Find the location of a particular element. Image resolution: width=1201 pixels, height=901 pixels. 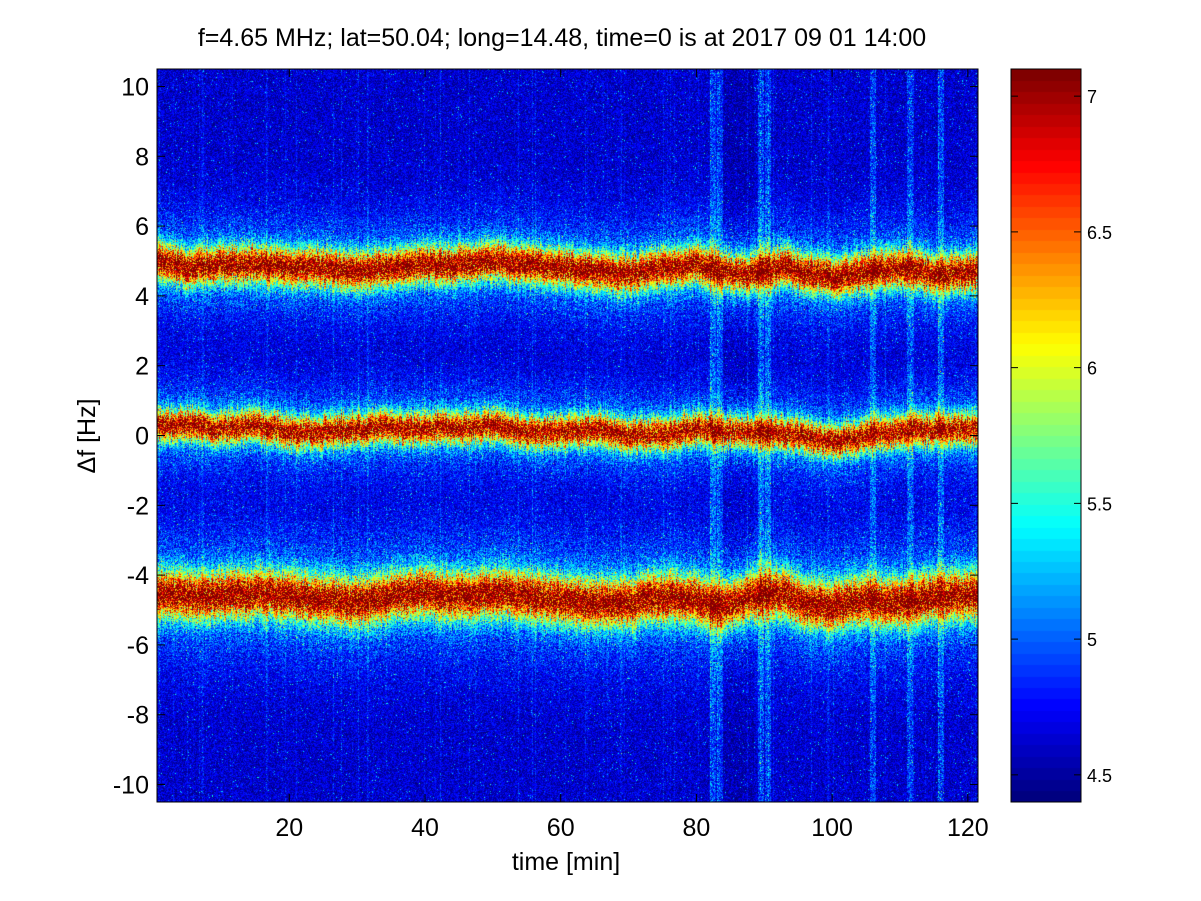

colorbar: 4.5 5 5.5 6 6.5 7 is located at coordinates (1061, 435).